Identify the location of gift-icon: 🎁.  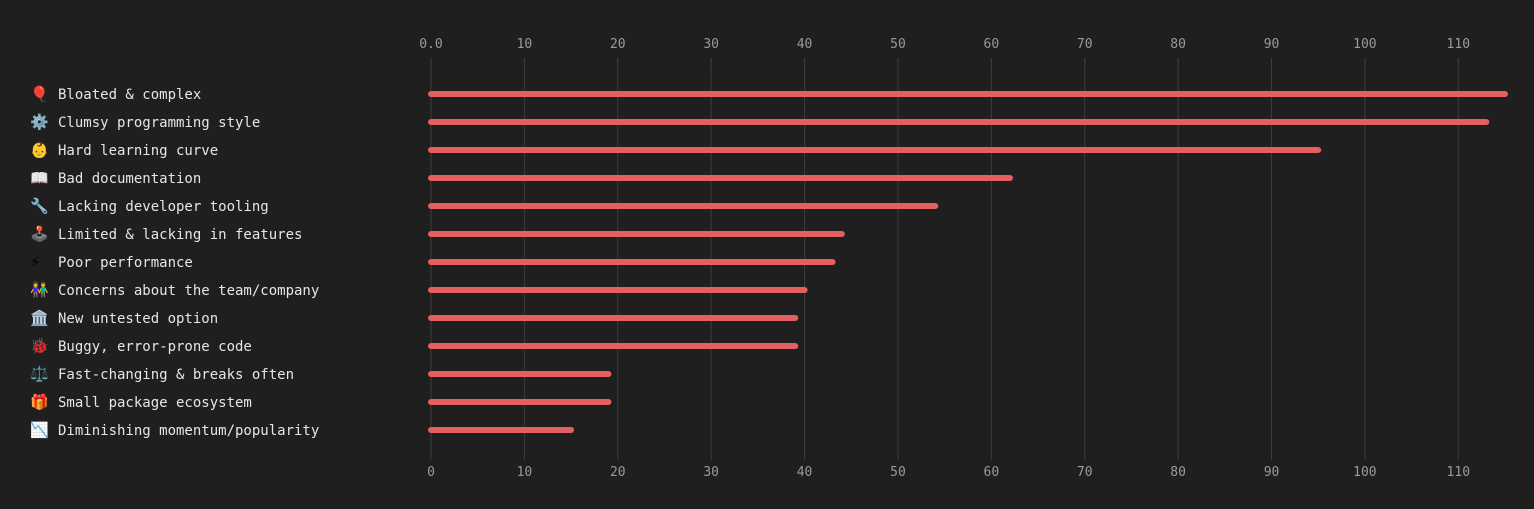
(39, 402).